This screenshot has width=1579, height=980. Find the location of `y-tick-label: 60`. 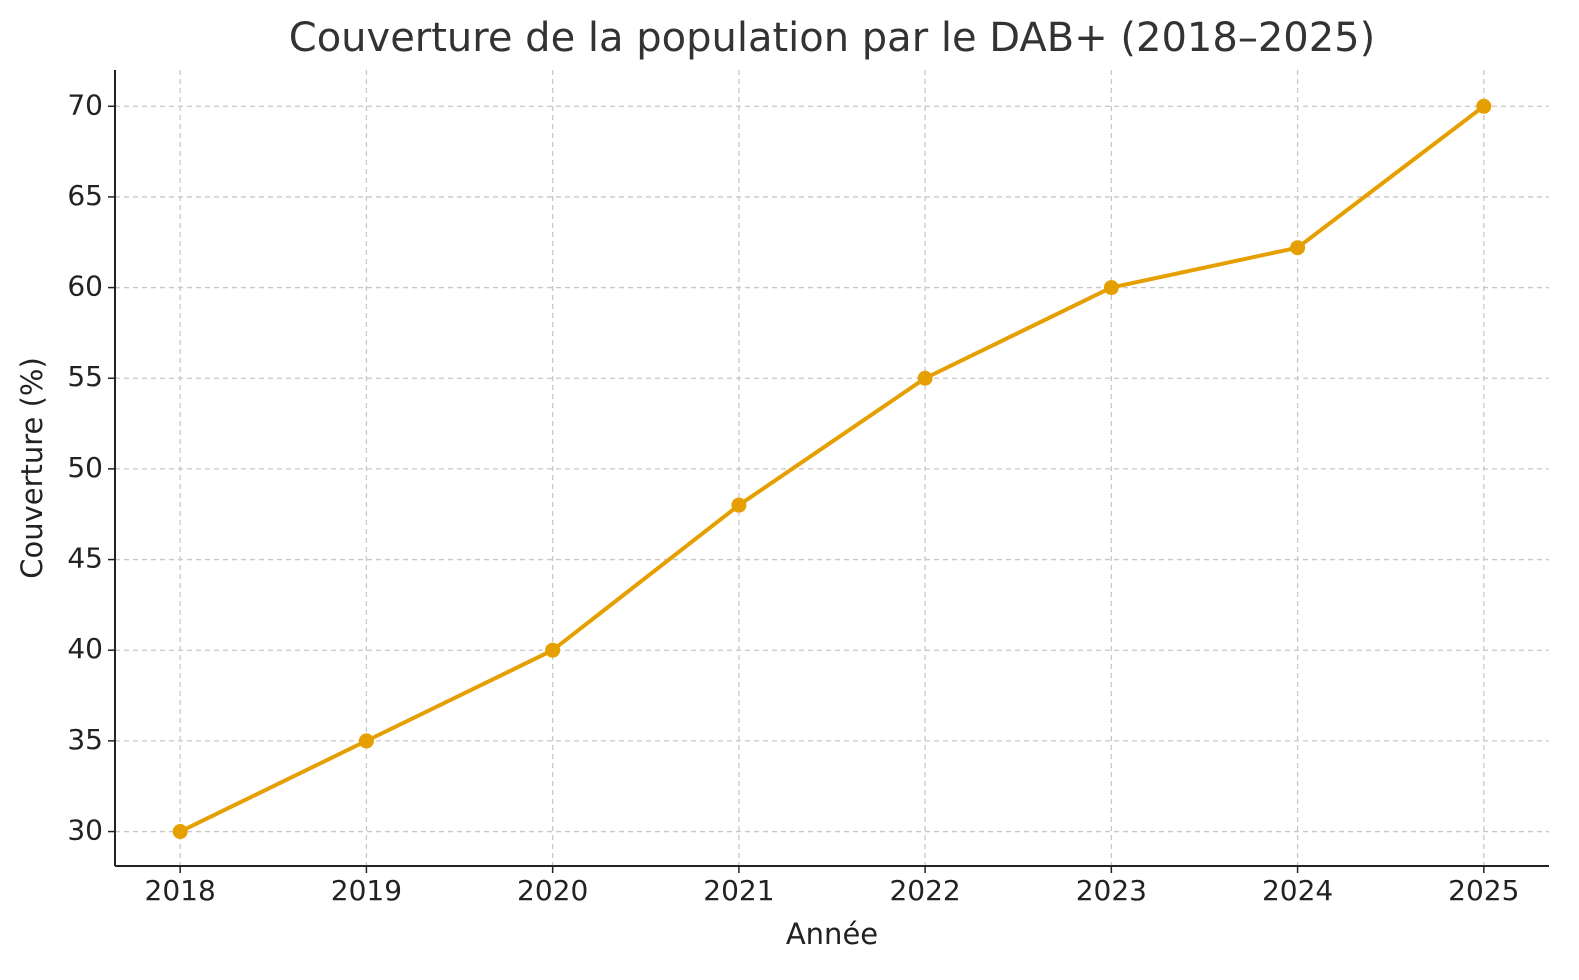

y-tick-label: 60 is located at coordinates (85, 286).